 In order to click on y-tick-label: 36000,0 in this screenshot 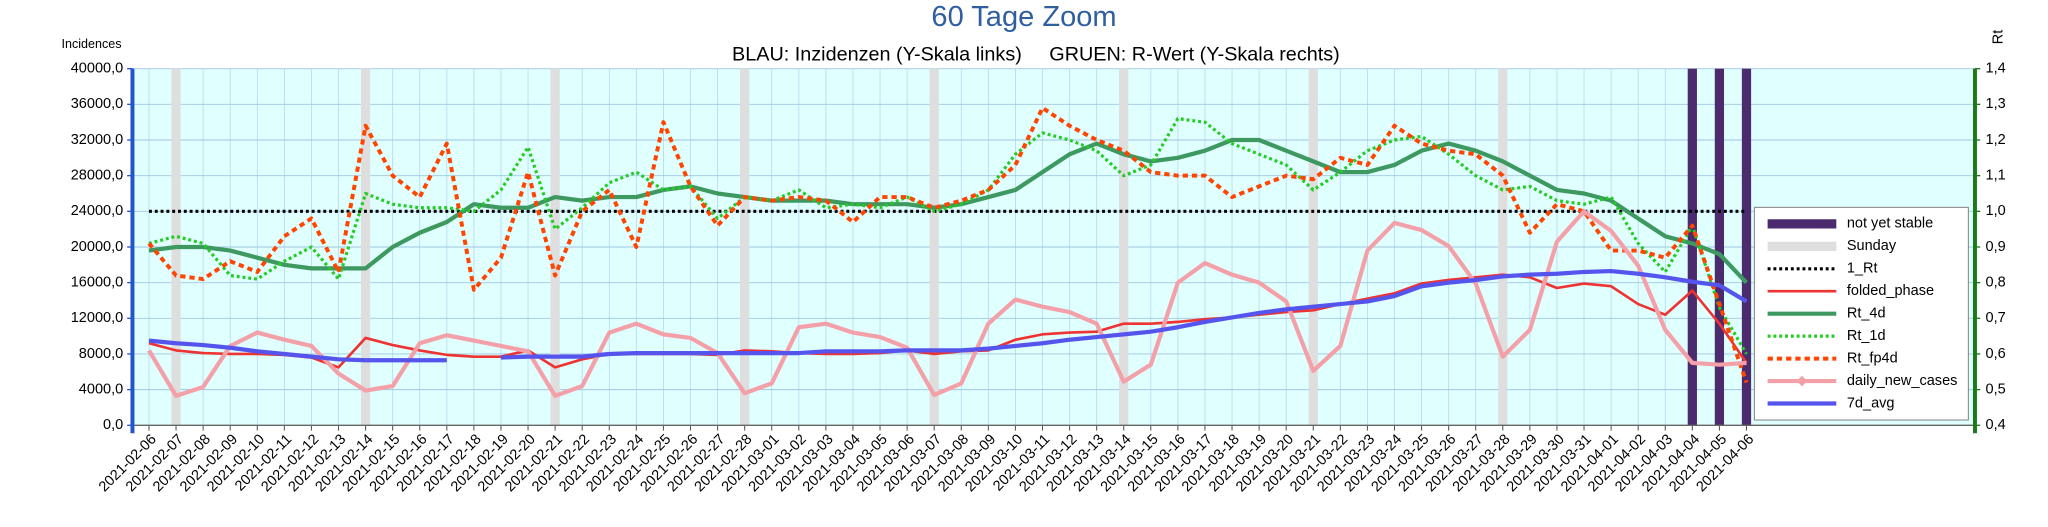, I will do `click(97, 104)`.